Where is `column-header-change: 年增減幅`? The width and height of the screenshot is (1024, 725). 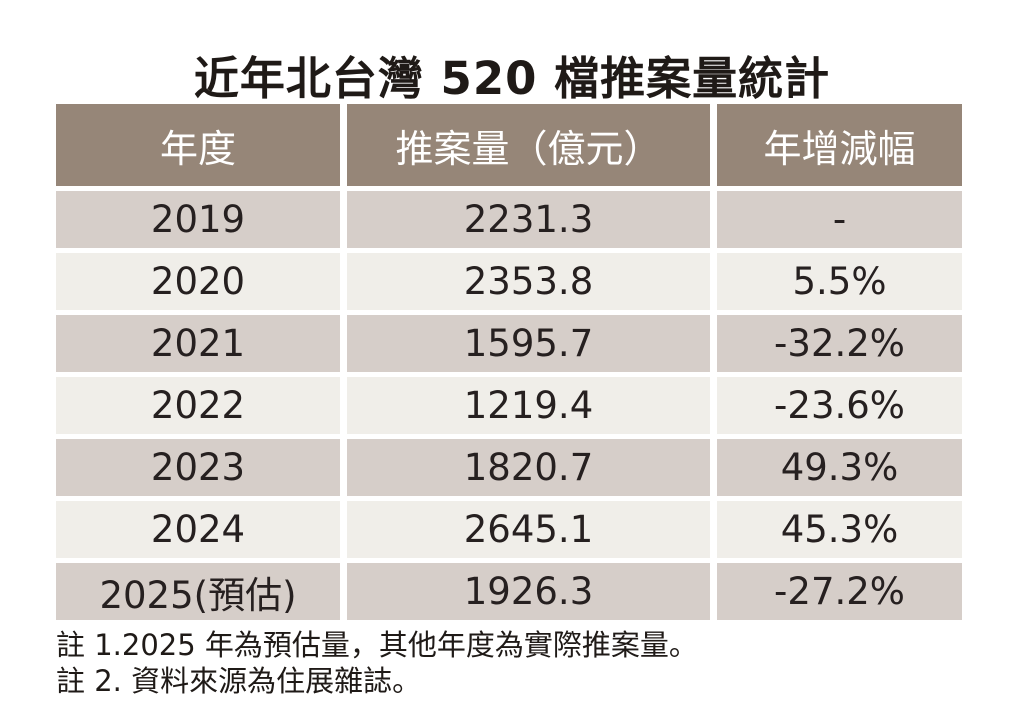 column-header-change: 年增減幅 is located at coordinates (839, 145).